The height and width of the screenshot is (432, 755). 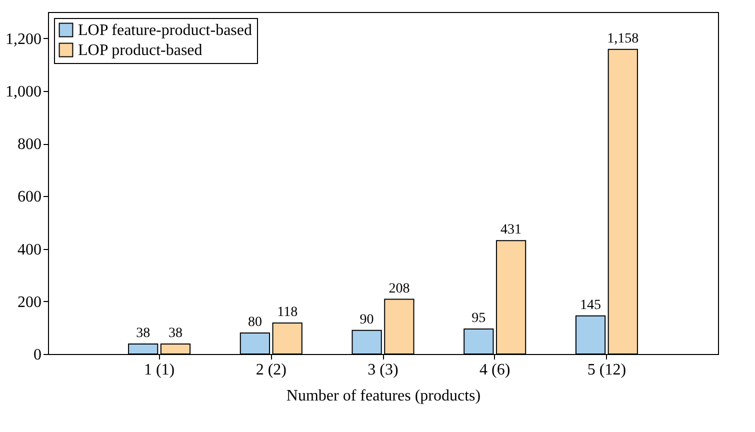 I want to click on x-tick-label: 5 (12), so click(x=606, y=370).